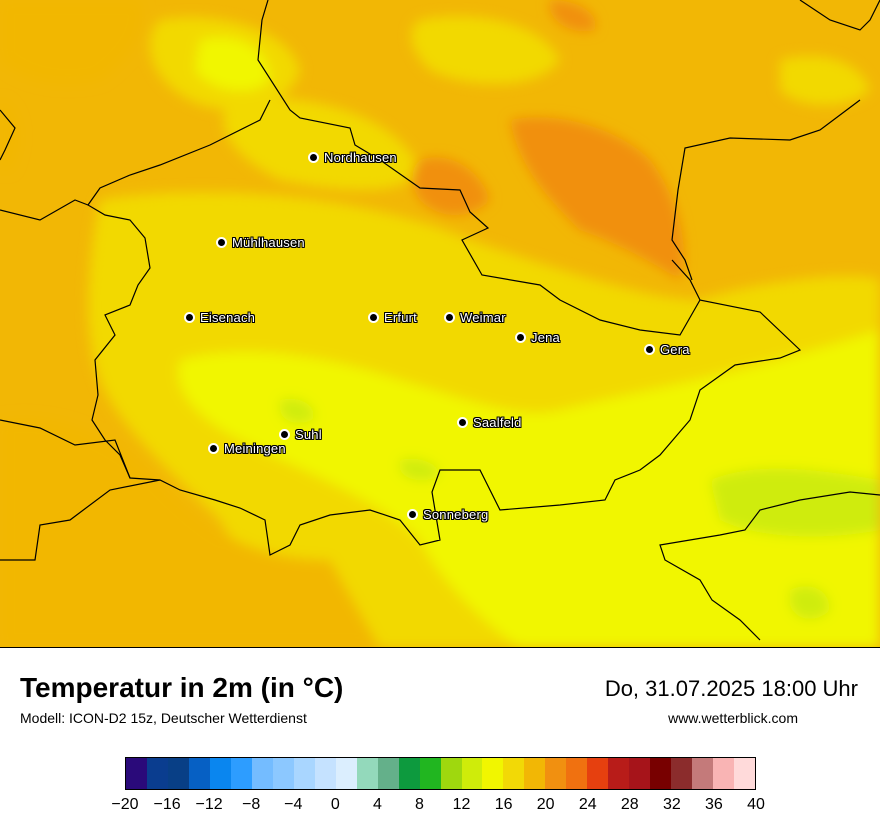  What do you see at coordinates (456, 514) in the screenshot?
I see `city-label: Sonneberg` at bounding box center [456, 514].